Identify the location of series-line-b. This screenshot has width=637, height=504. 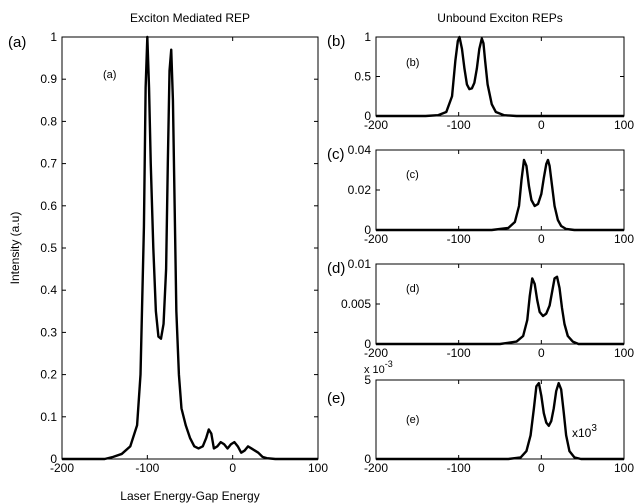
(500, 76).